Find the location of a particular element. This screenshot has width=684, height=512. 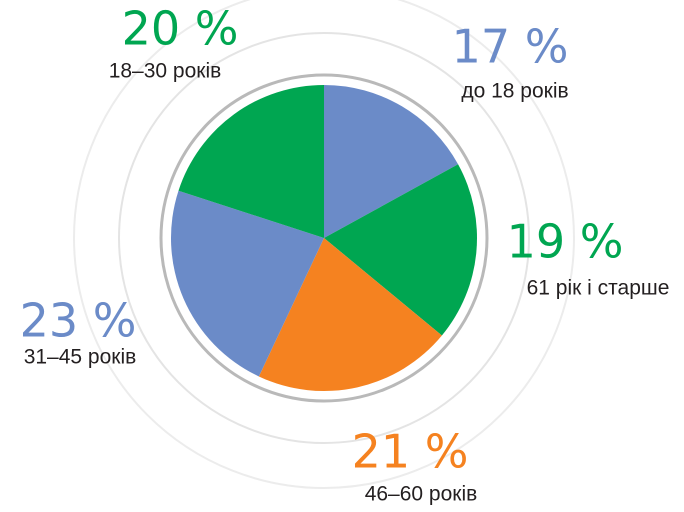

value-label: 23 % is located at coordinates (78, 321).